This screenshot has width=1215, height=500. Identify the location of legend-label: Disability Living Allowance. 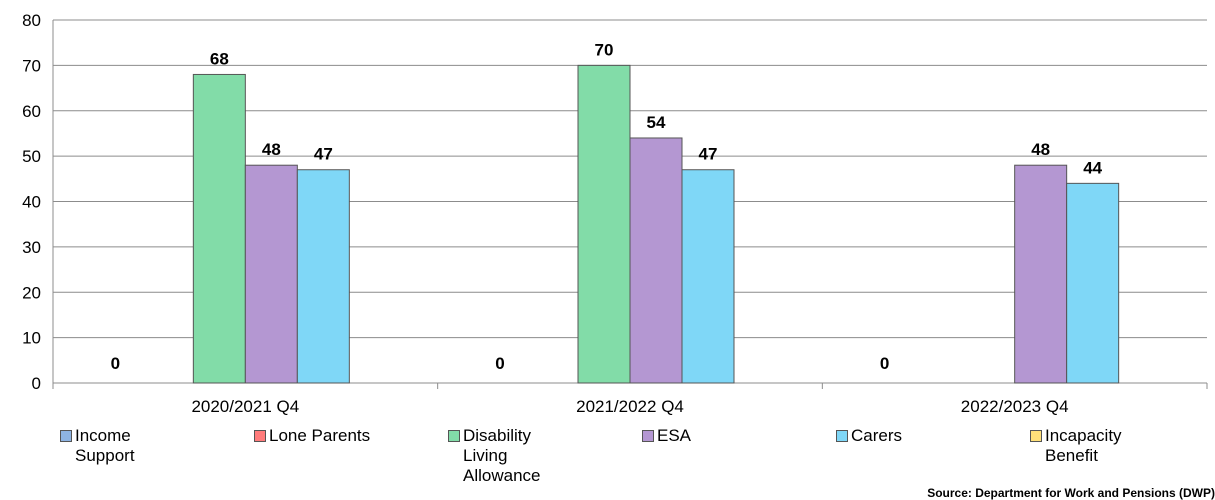
(509, 456).